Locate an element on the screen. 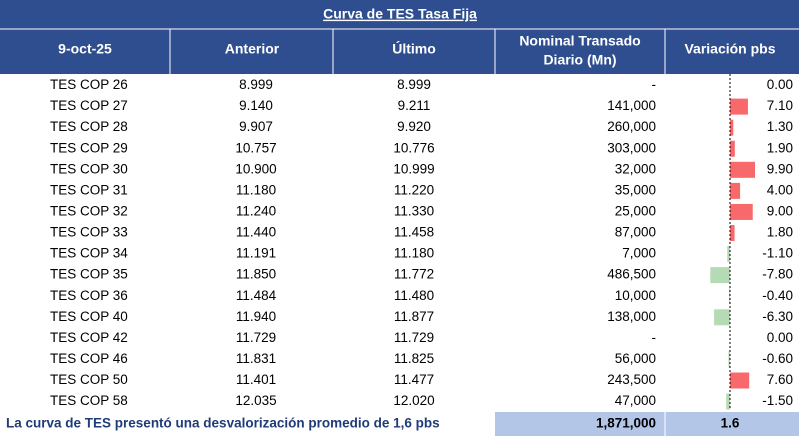 This screenshot has width=799, height=436. last-rate: 9.211 is located at coordinates (414, 105).